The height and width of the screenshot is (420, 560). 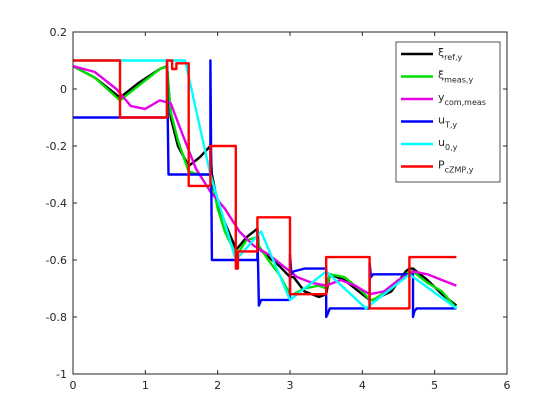 I want to click on legend-label: ξref,y, so click(x=450, y=54).